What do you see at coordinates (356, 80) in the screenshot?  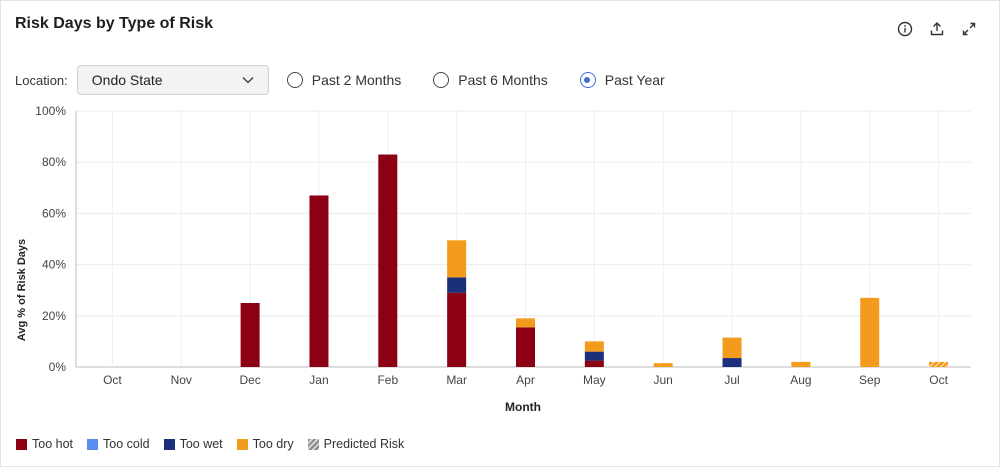 I see `radio-label: Past 2 Months` at bounding box center [356, 80].